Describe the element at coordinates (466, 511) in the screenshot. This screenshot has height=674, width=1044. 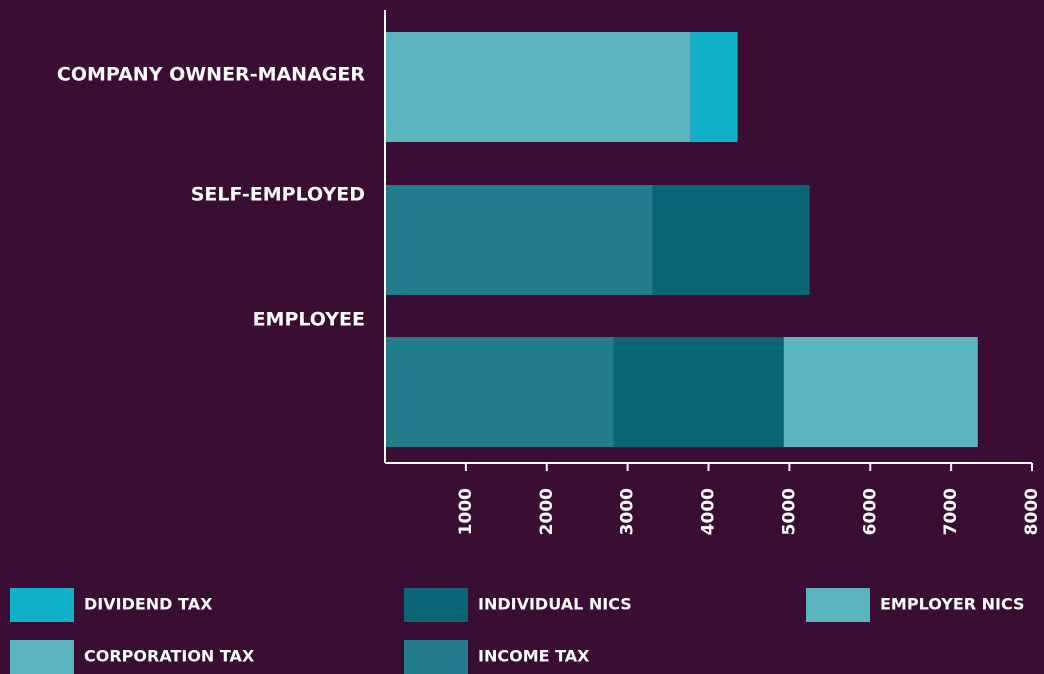
I see `x-tick-label: 1000` at that location.